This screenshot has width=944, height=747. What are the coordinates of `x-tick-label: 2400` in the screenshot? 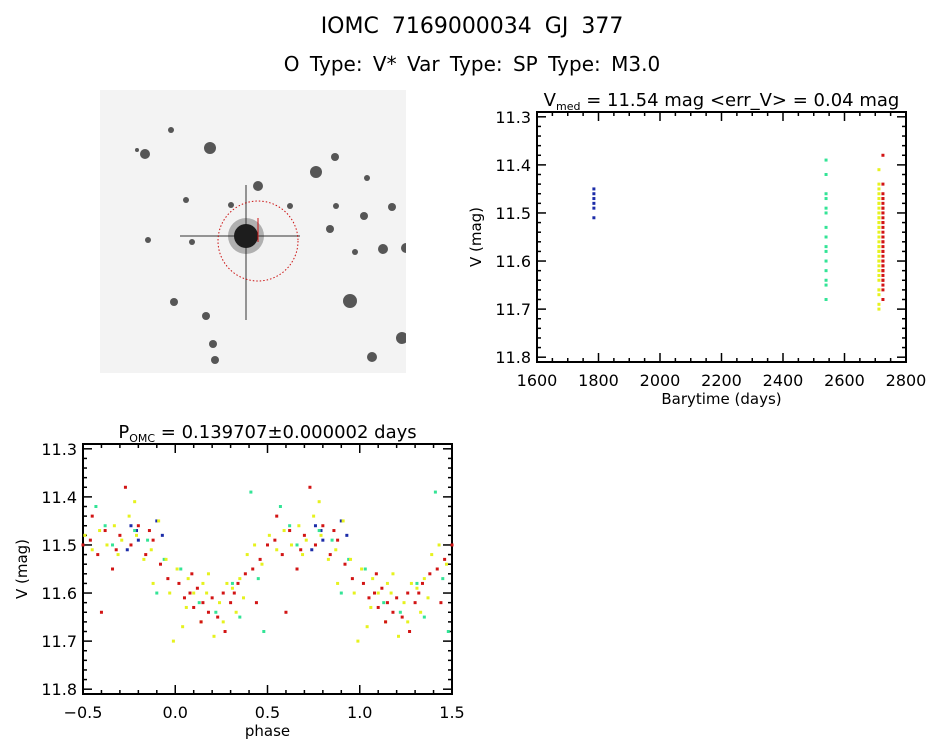 It's located at (783, 380).